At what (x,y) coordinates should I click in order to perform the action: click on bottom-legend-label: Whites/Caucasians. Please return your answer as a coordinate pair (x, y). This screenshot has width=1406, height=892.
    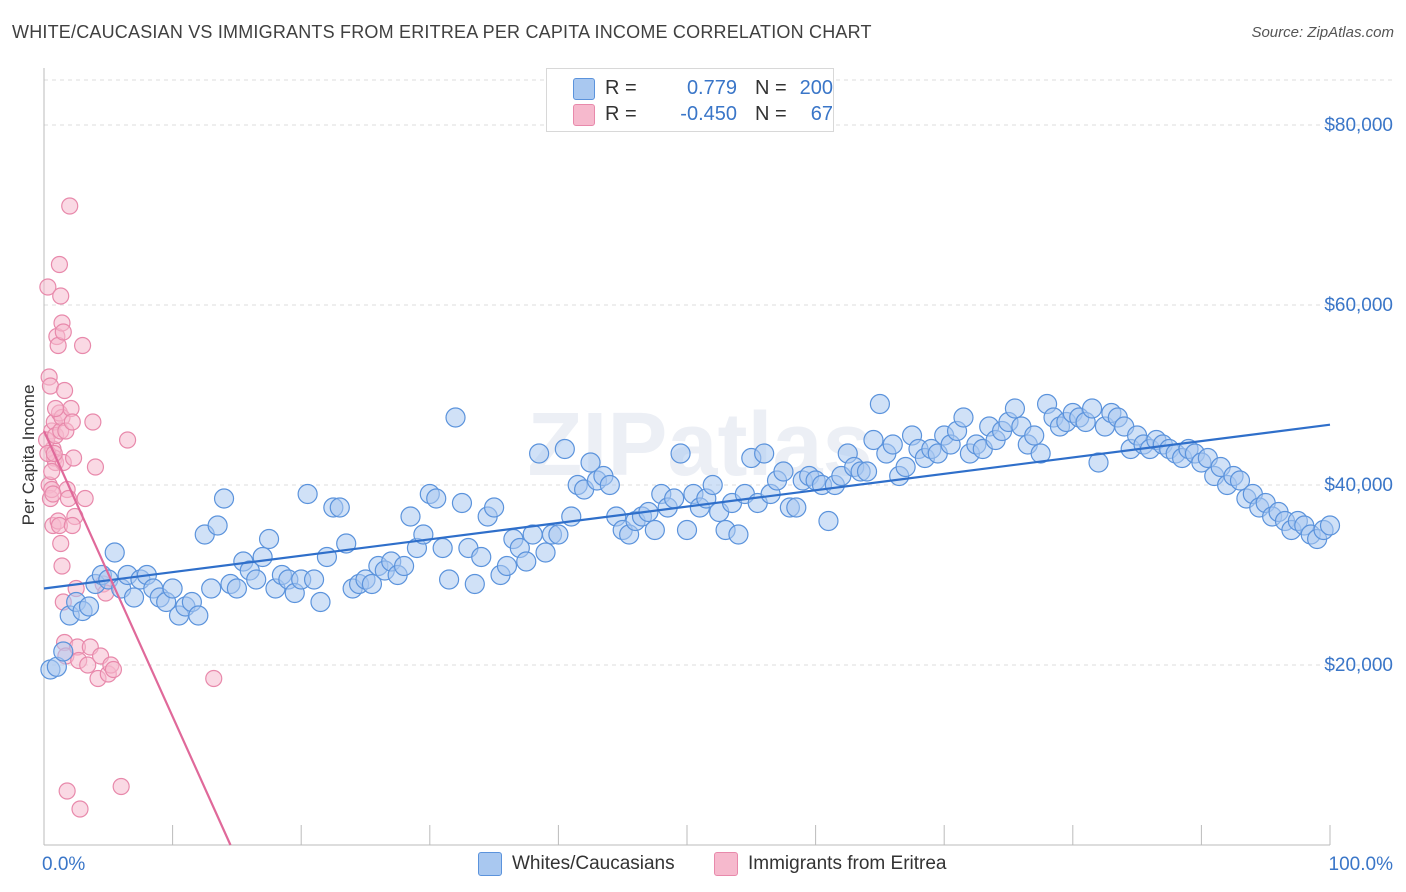
    Looking at the image, I should click on (593, 863).